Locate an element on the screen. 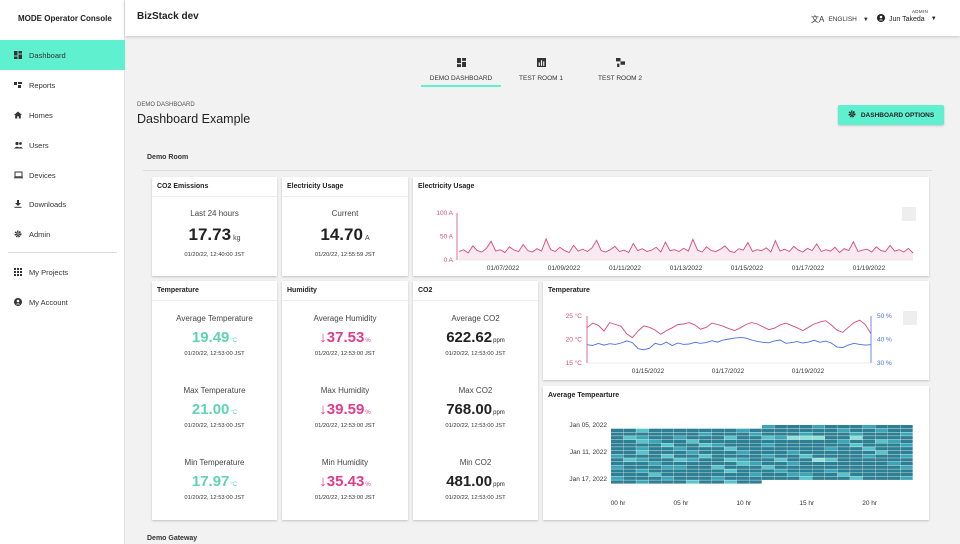  tab-test-room-2: TEST ROOM 2 is located at coordinates (620, 70).